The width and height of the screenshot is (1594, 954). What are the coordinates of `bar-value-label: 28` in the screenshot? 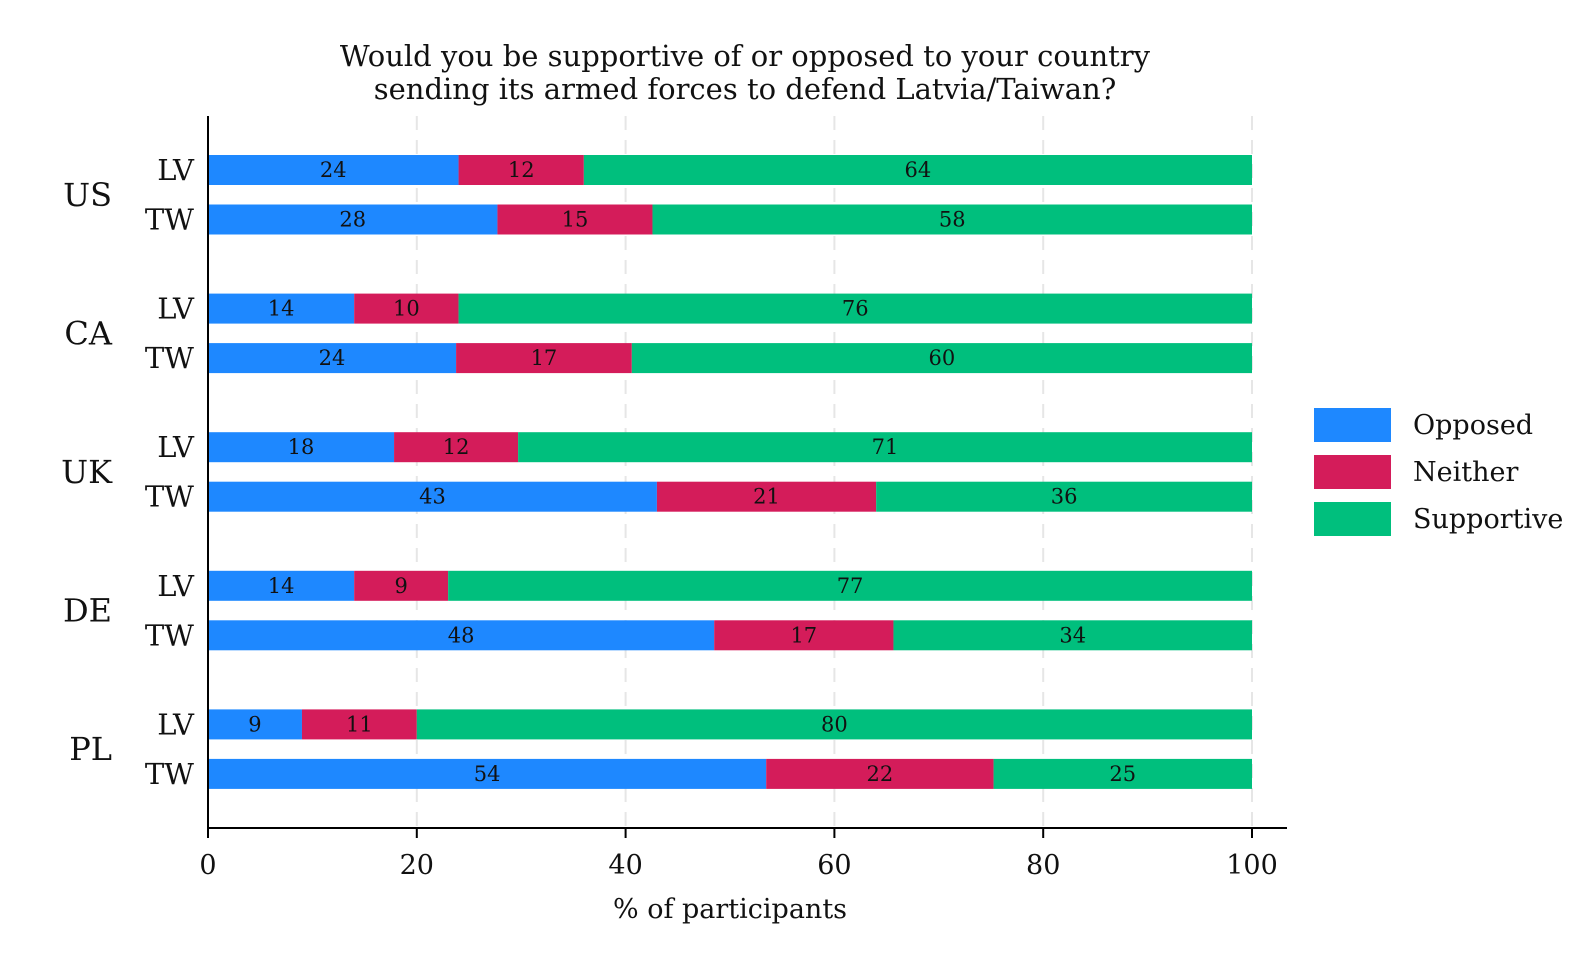 It's located at (352, 220).